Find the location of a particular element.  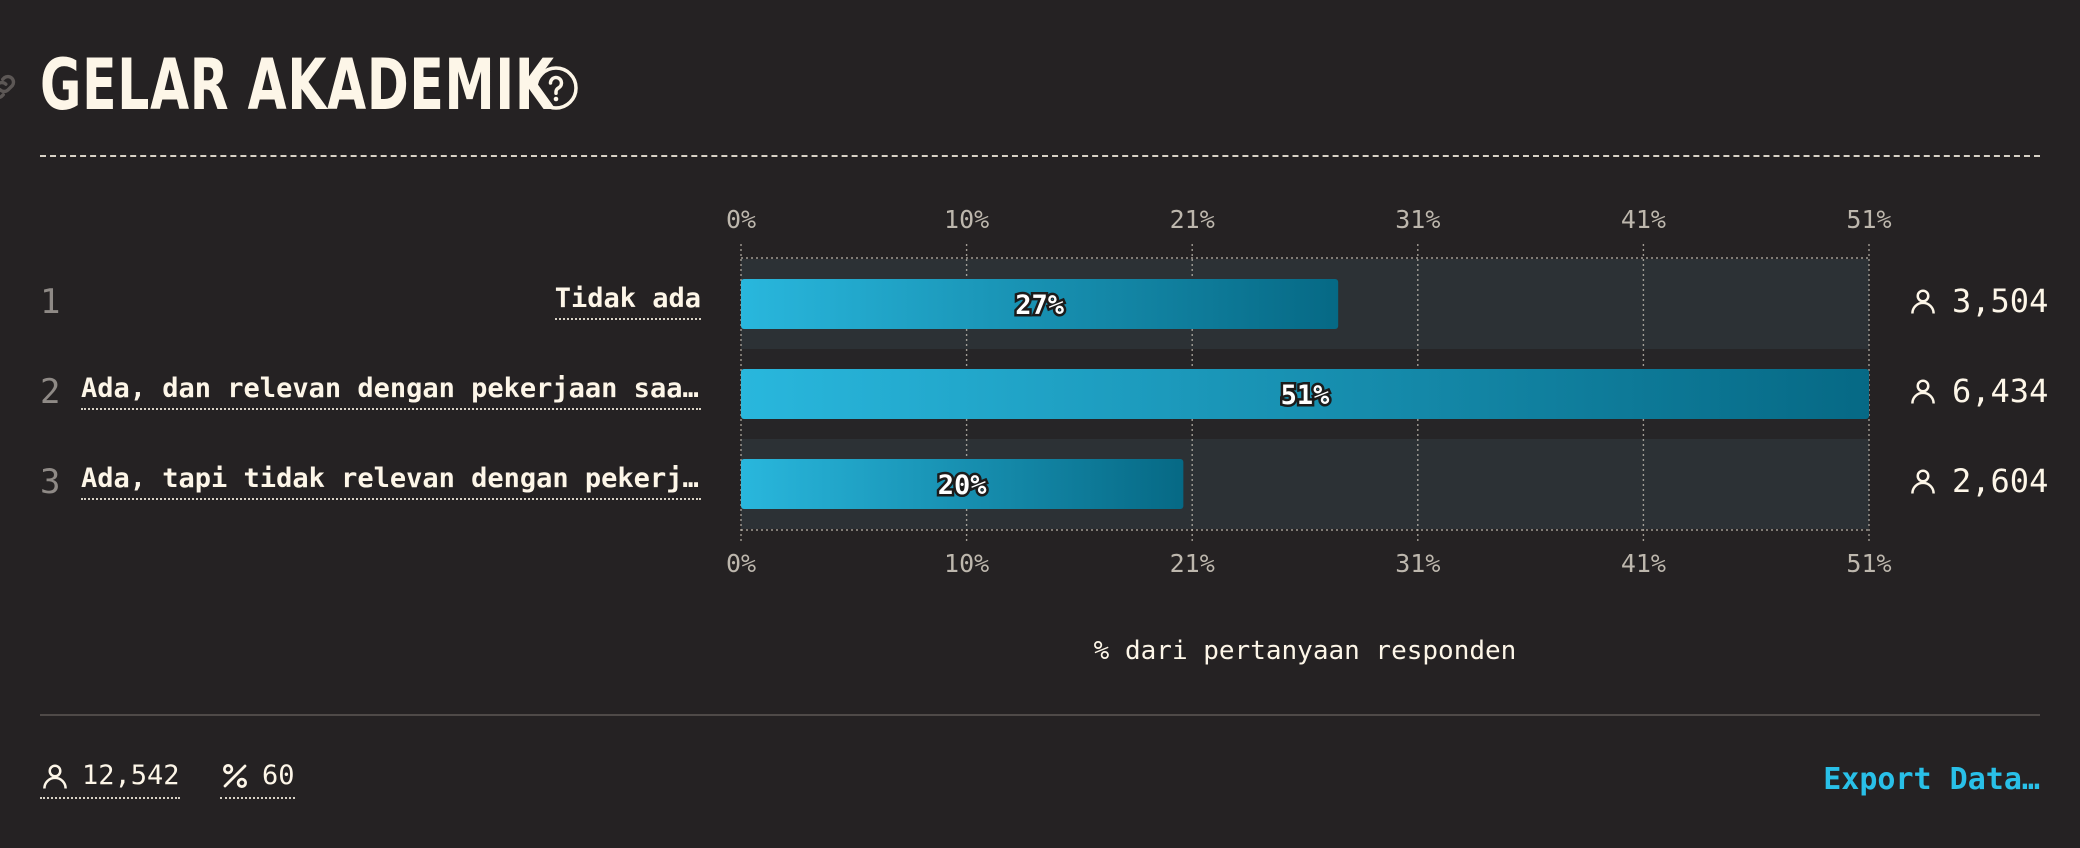

category-label: Tidak ada is located at coordinates (627, 301).